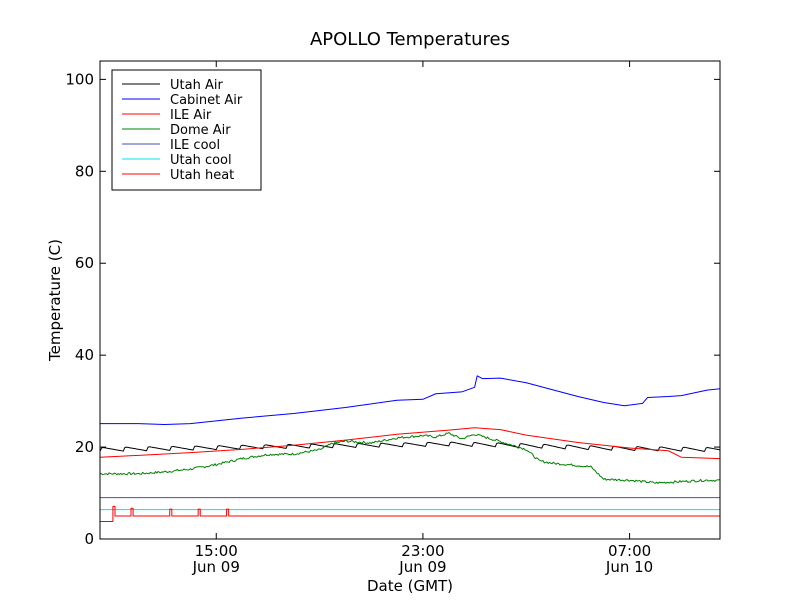 This screenshot has height=600, width=800. Describe the element at coordinates (206, 100) in the screenshot. I see `legend-label: Cabinet Air` at that location.